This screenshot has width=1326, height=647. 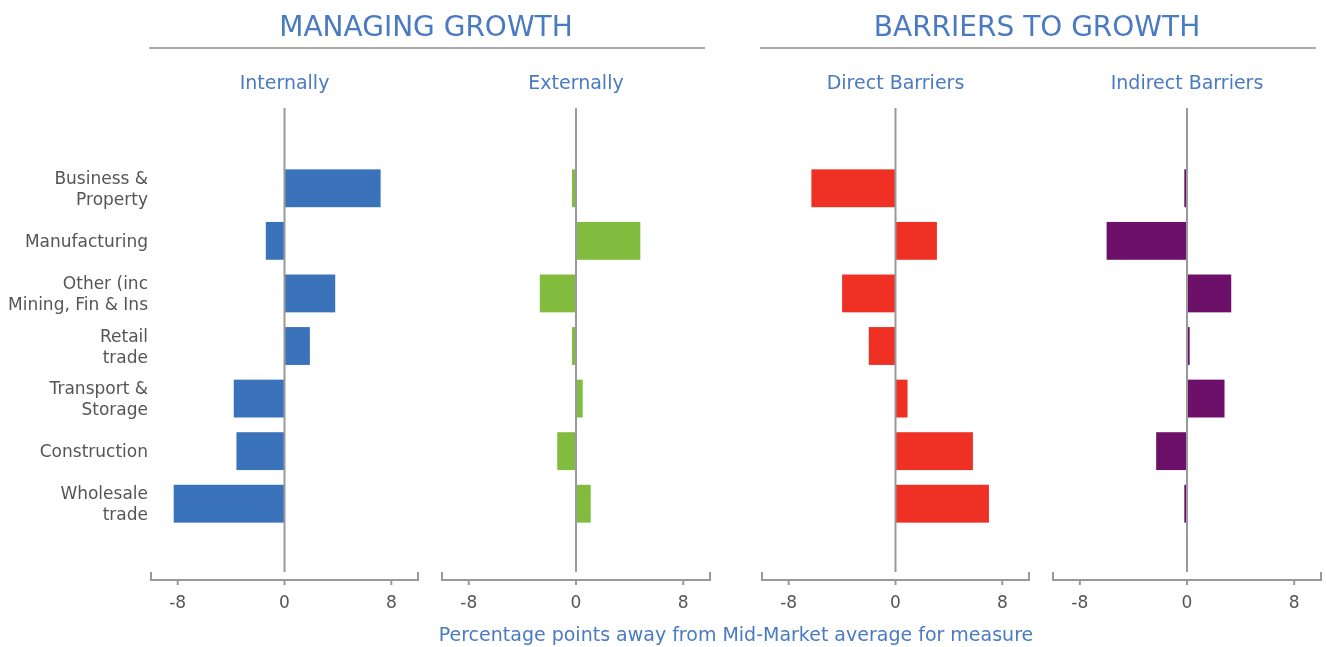 What do you see at coordinates (101, 188) in the screenshot?
I see `y-tick-label: Business & Property` at bounding box center [101, 188].